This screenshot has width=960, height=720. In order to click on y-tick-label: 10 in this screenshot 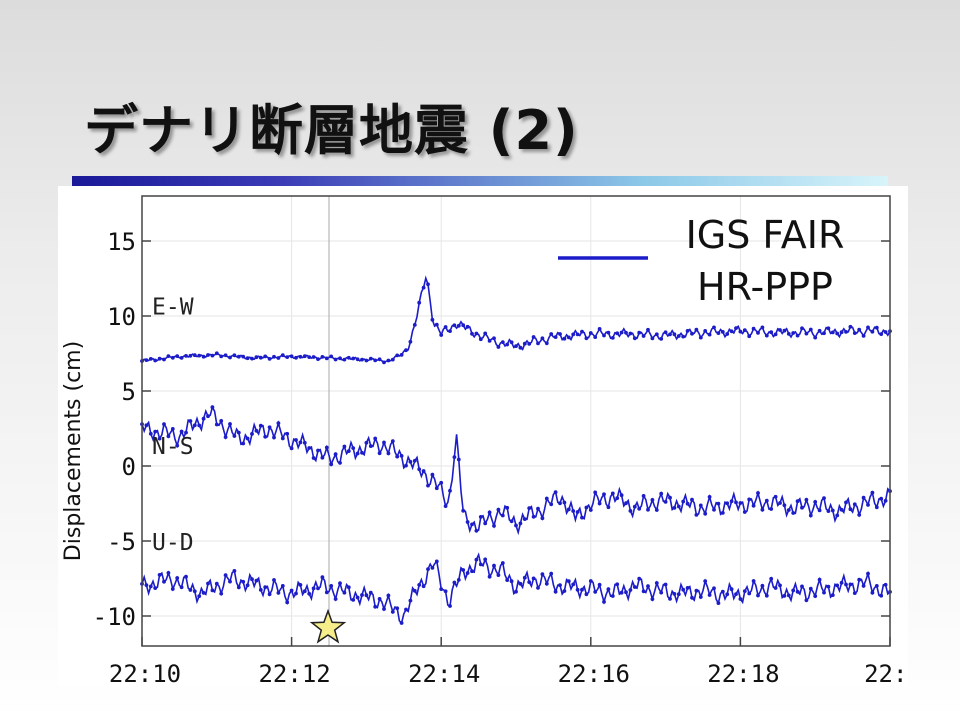, I will do `click(121, 317)`.